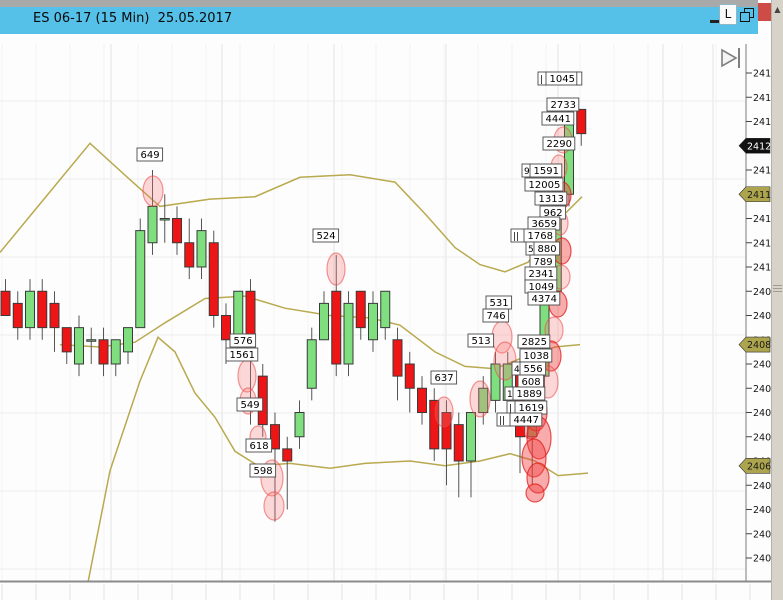  Describe the element at coordinates (714, 21) in the screenshot. I see `minimize-button` at that location.